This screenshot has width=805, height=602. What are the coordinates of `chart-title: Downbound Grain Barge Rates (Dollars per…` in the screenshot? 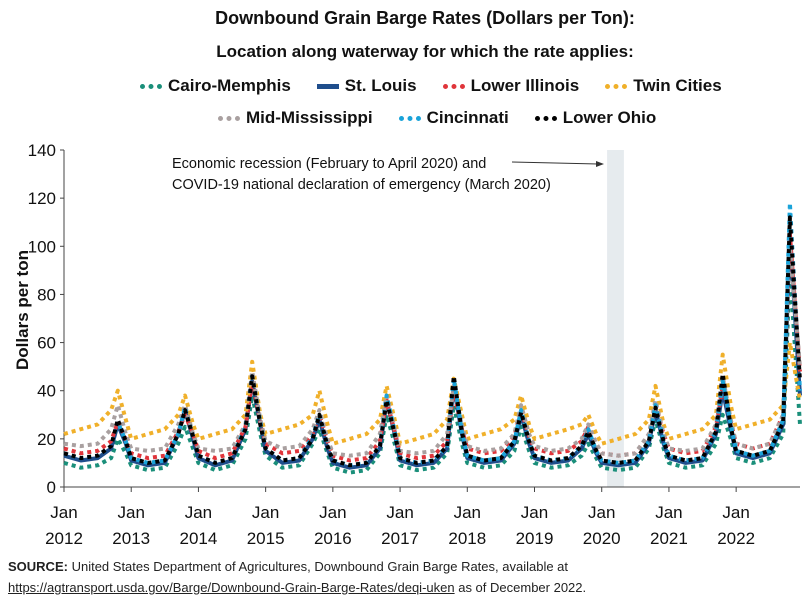 It's located at (425, 18).